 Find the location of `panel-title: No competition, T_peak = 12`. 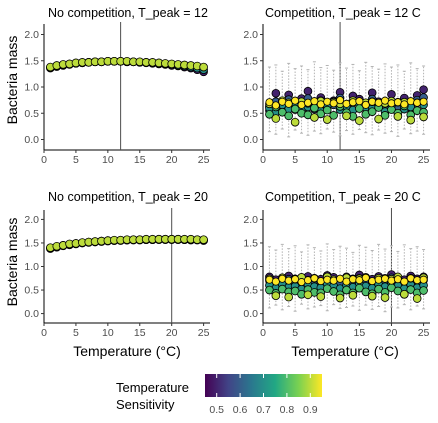

panel-title: No competition, T_peak = 12 is located at coordinates (128, 13).